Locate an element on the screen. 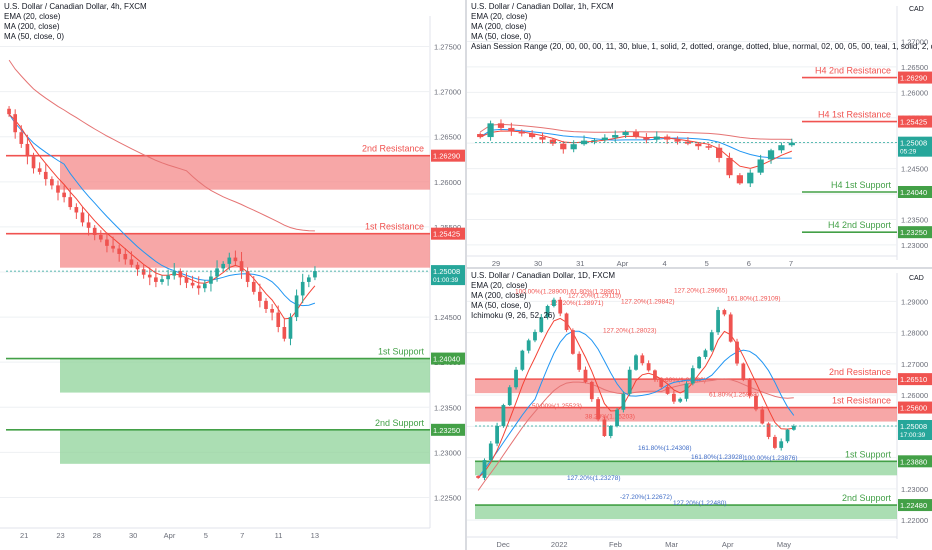  indicator-label: Ichimoku (9, 26, 52, 26) is located at coordinates (513, 315).